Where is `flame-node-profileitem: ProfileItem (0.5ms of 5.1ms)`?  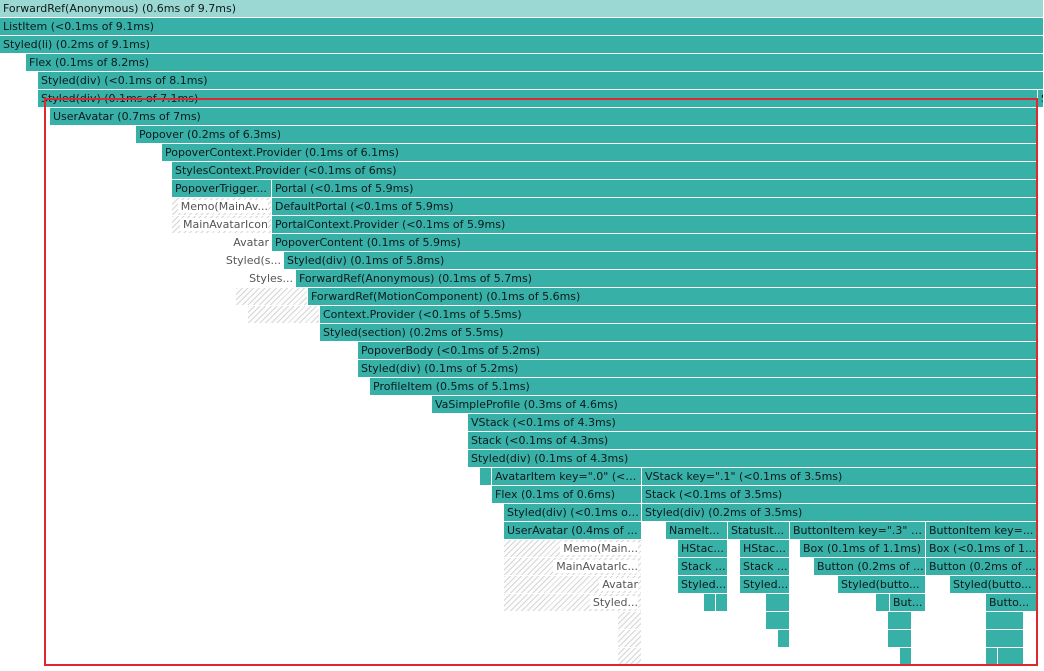
flame-node-profileitem: ProfileItem (0.5ms of 5.1ms) is located at coordinates (703, 386).